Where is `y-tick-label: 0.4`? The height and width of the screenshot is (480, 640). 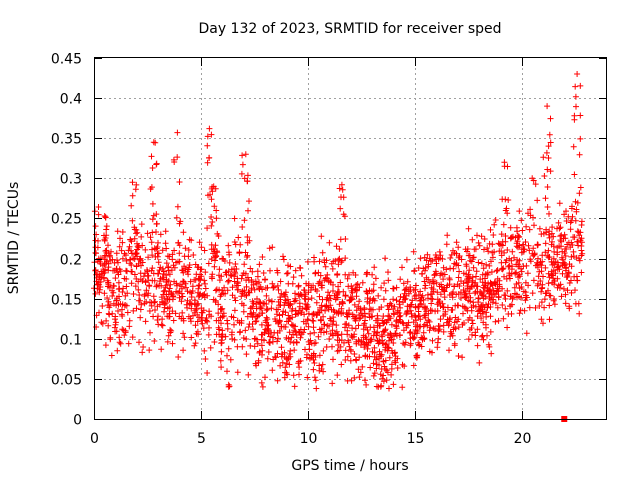
y-tick-label: 0.4 is located at coordinates (71, 100).